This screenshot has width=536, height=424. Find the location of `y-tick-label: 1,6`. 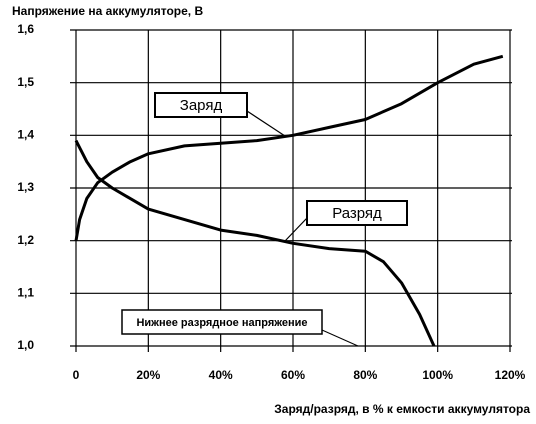

y-tick-label: 1,6 is located at coordinates (25, 29).